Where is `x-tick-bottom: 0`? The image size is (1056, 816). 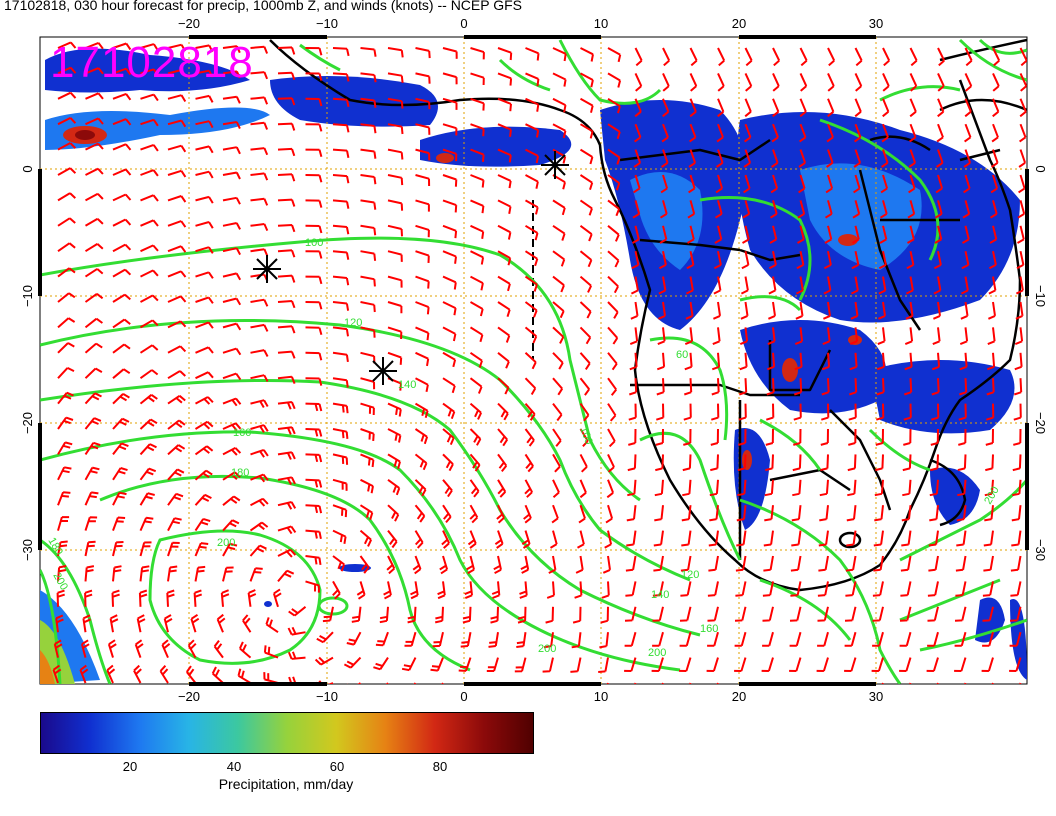 x-tick-bottom: 0 is located at coordinates (463, 696).